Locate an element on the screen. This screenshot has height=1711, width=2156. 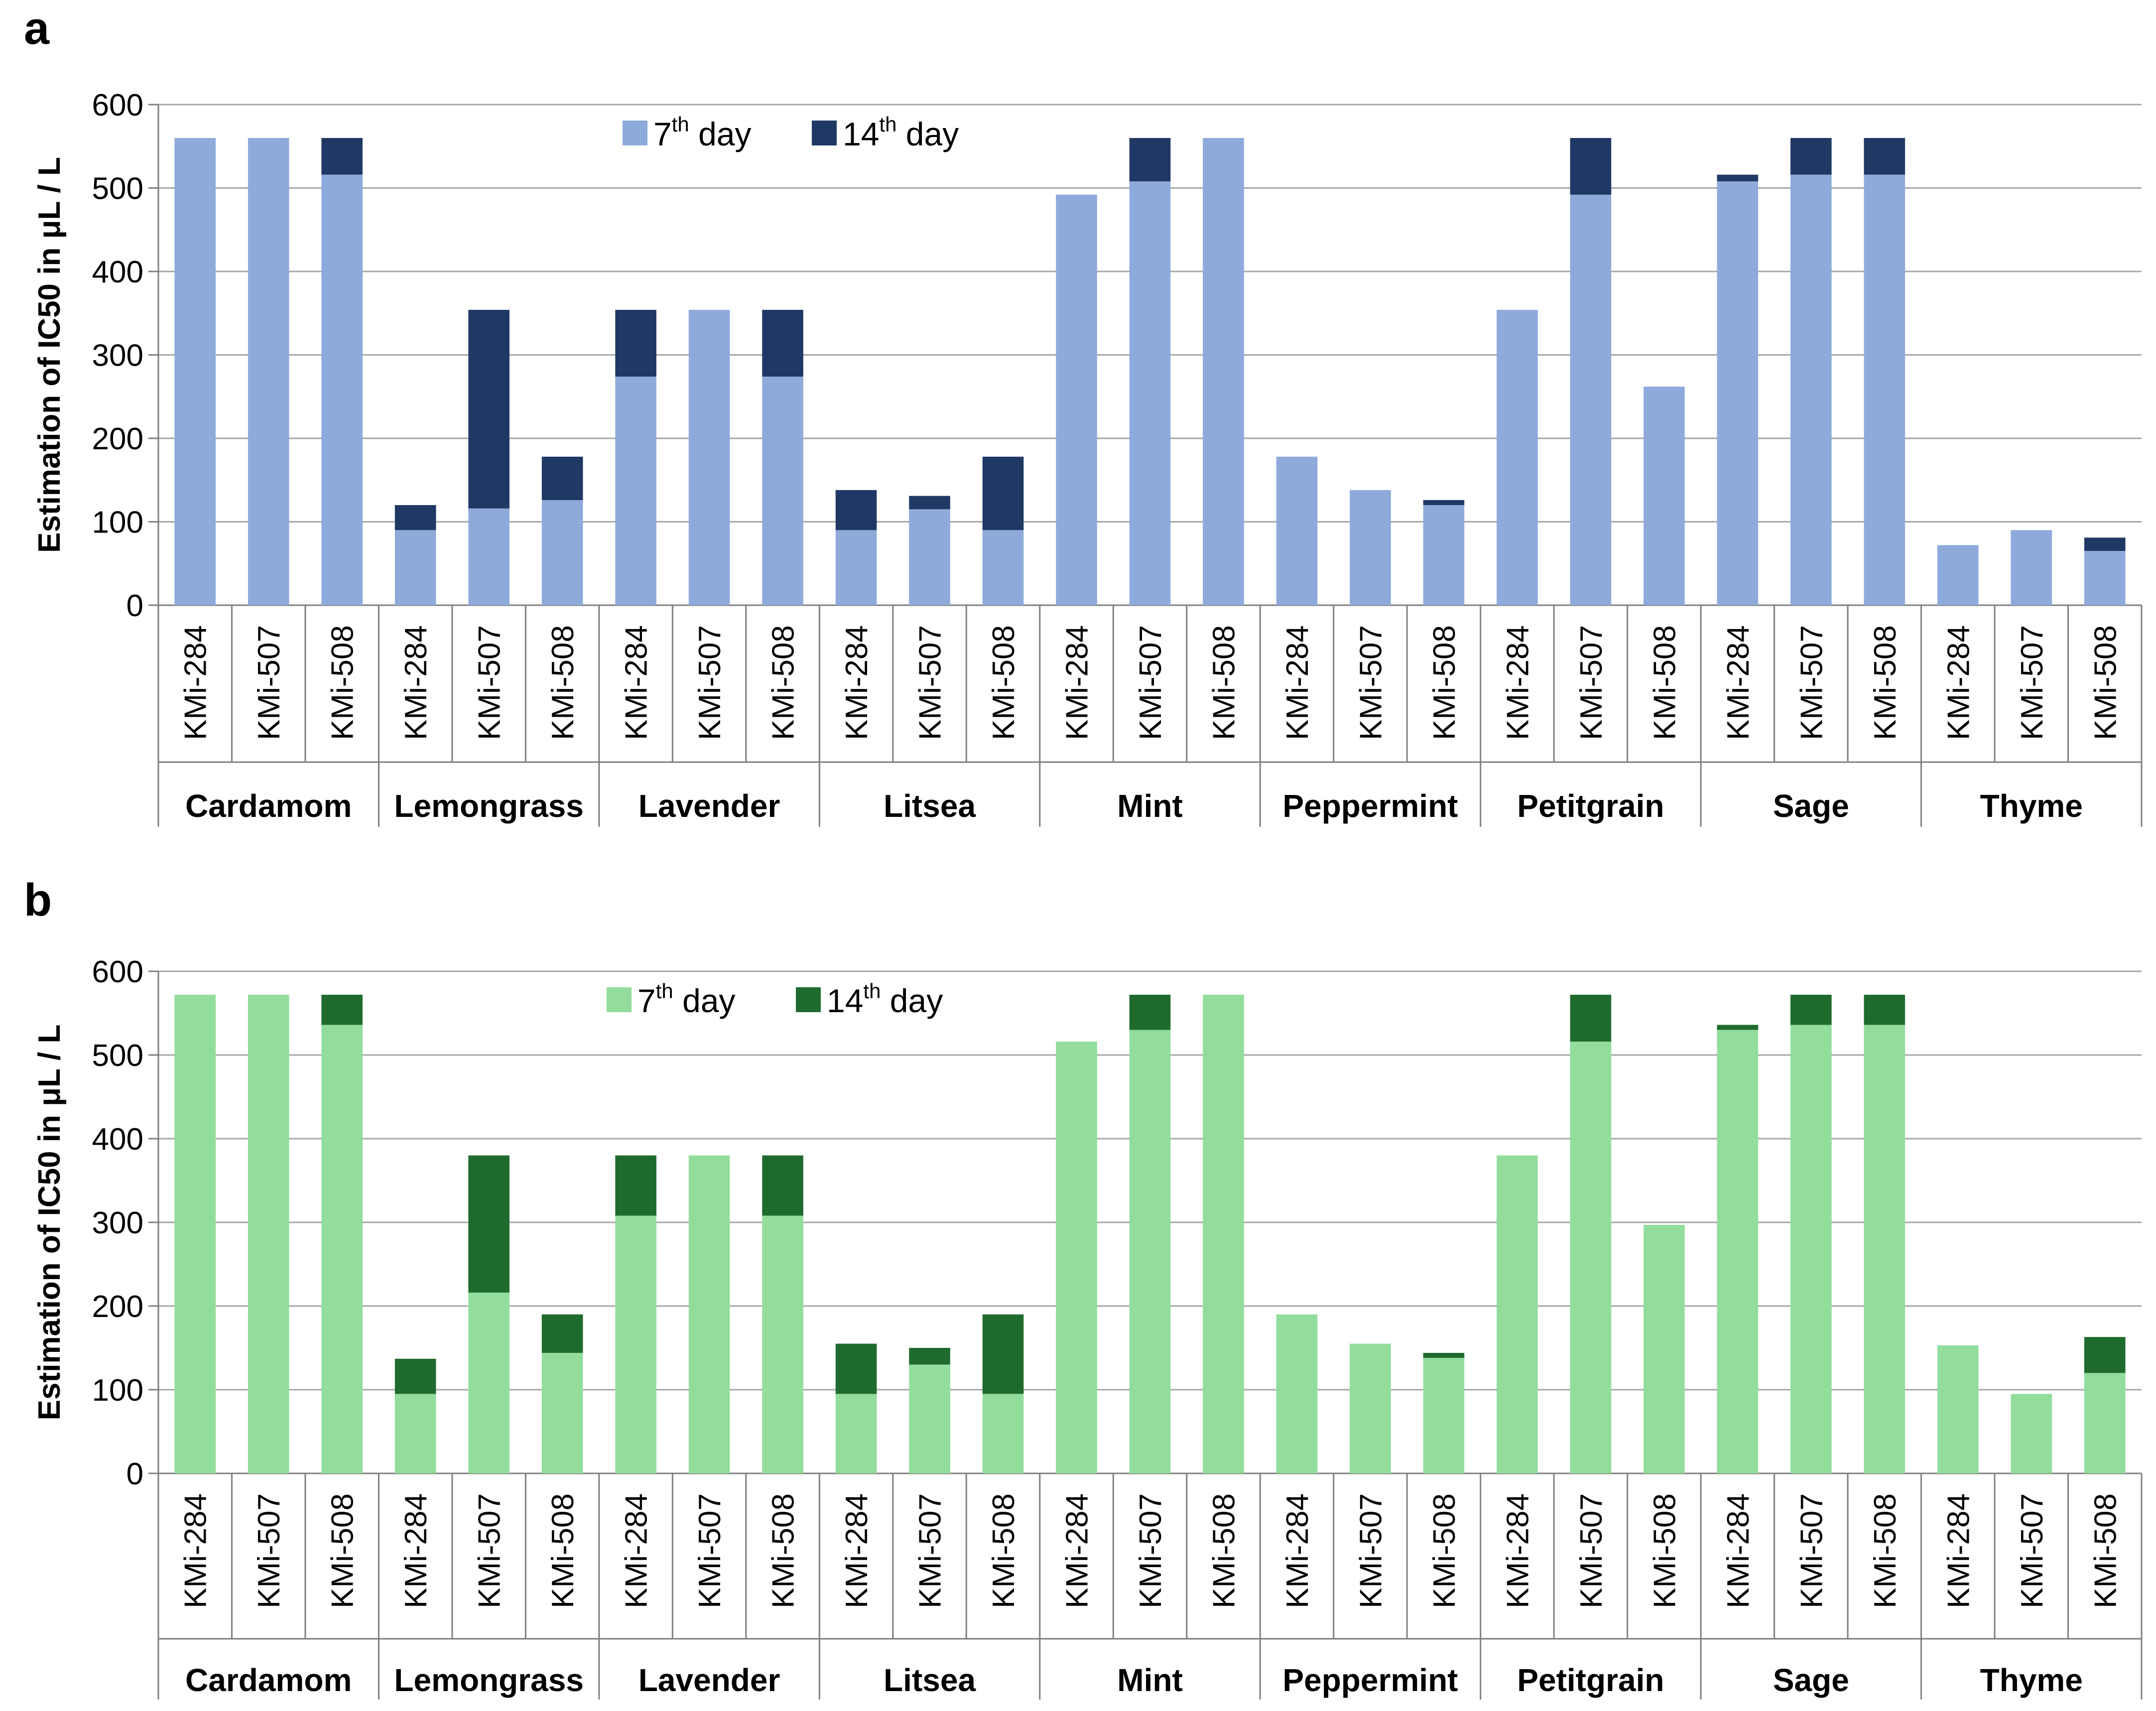
legend-entry: 7th day is located at coordinates (702, 132).